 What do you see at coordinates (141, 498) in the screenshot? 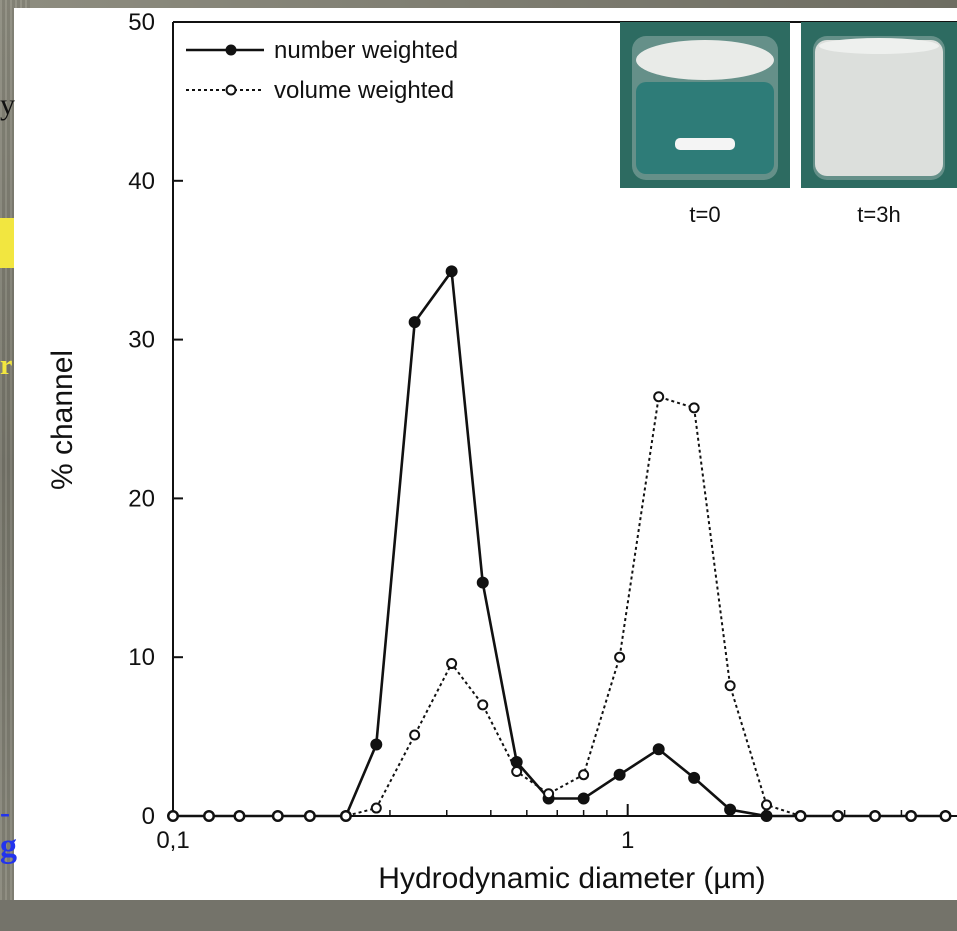
I see `y-tick-label: 20` at bounding box center [141, 498].